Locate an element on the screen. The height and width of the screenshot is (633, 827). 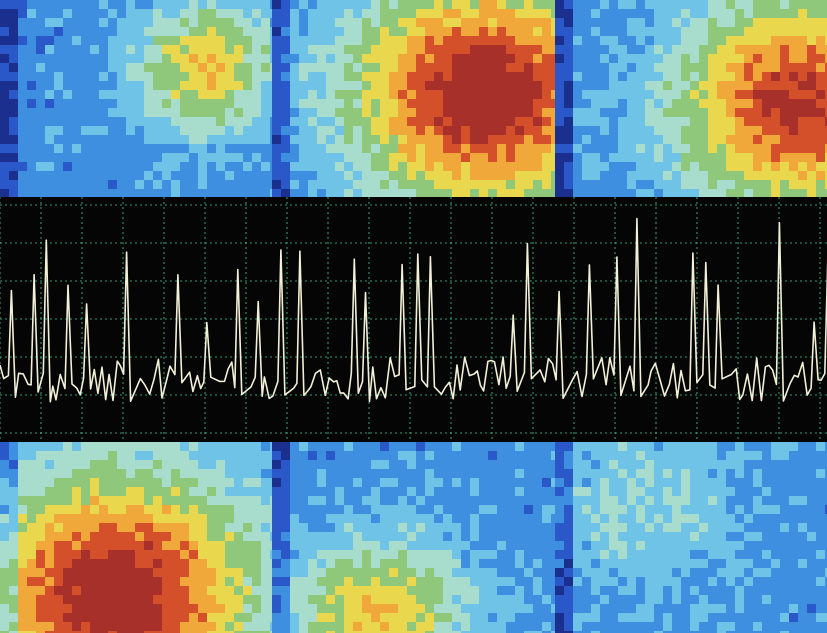
bottom-right-map-panel is located at coordinates (691, 537).